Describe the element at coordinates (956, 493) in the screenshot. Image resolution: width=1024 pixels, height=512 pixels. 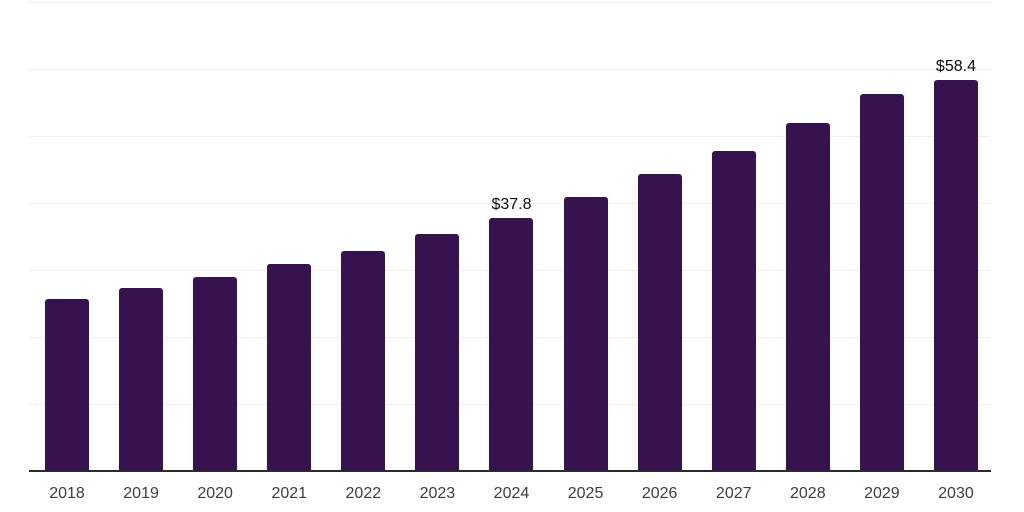
I see `x-tick-label-2030: 2030` at that location.